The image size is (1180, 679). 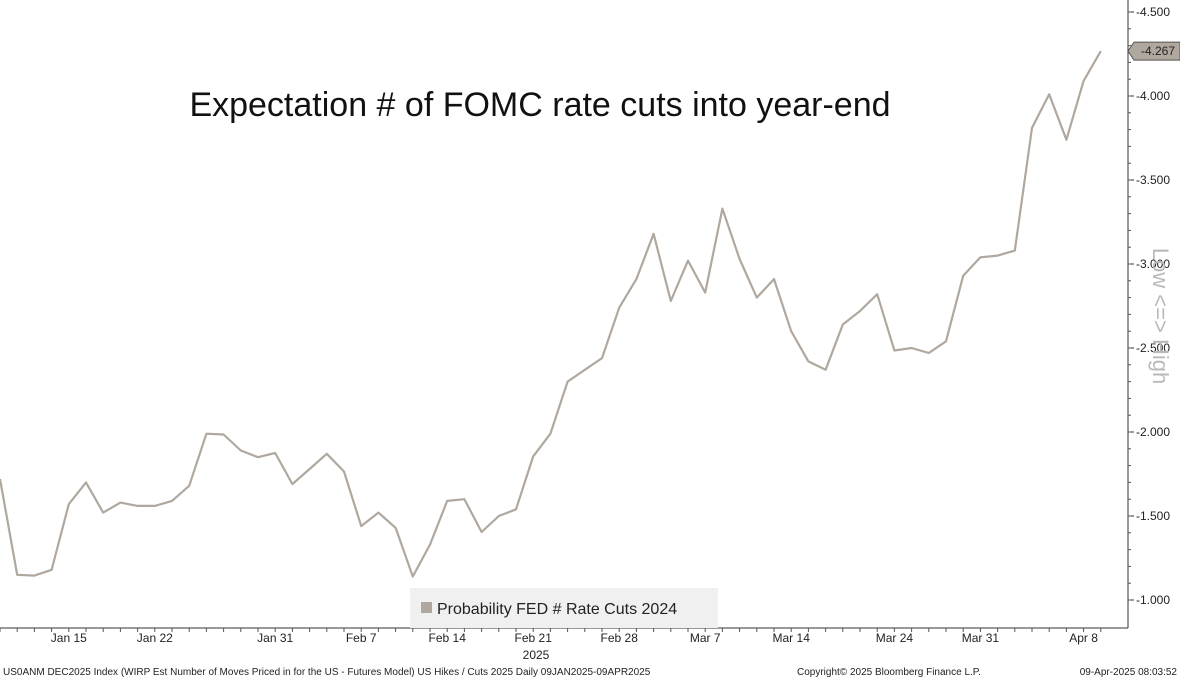 I want to click on legend-box, so click(x=564, y=608).